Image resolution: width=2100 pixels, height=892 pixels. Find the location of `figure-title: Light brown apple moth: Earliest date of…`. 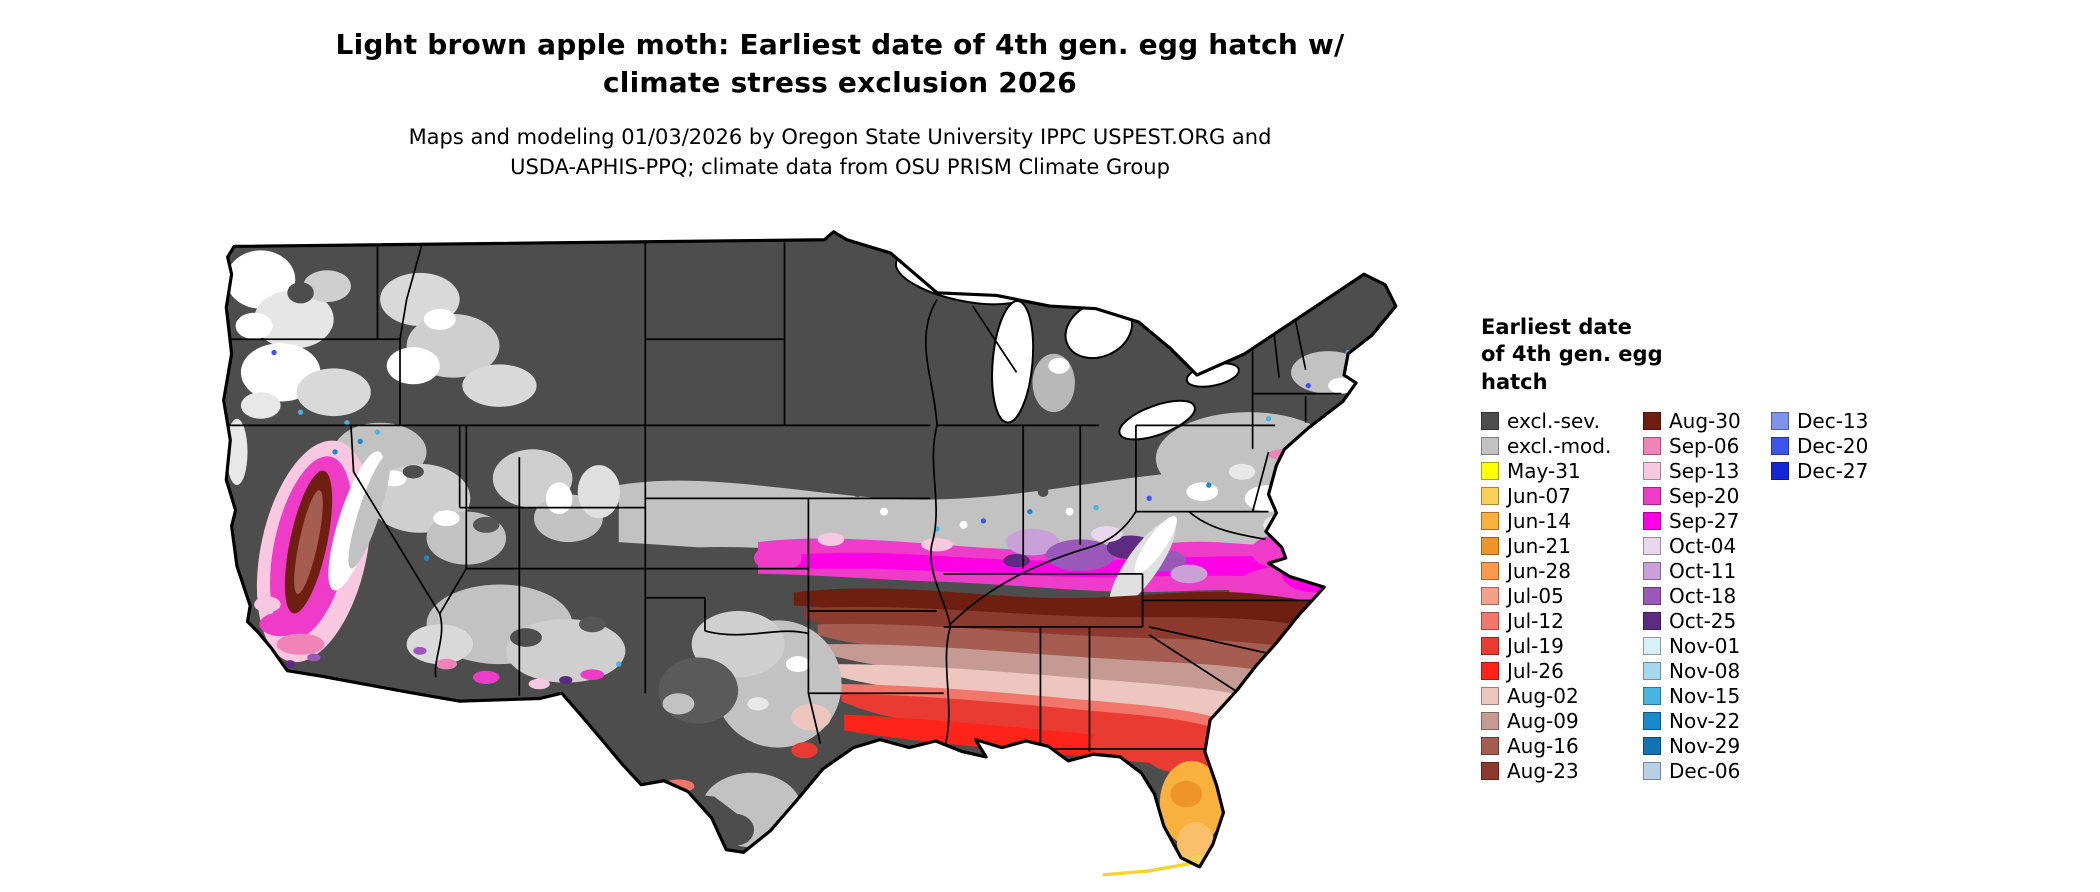

figure-title: Light brown apple moth: Earliest date of… is located at coordinates (840, 63).